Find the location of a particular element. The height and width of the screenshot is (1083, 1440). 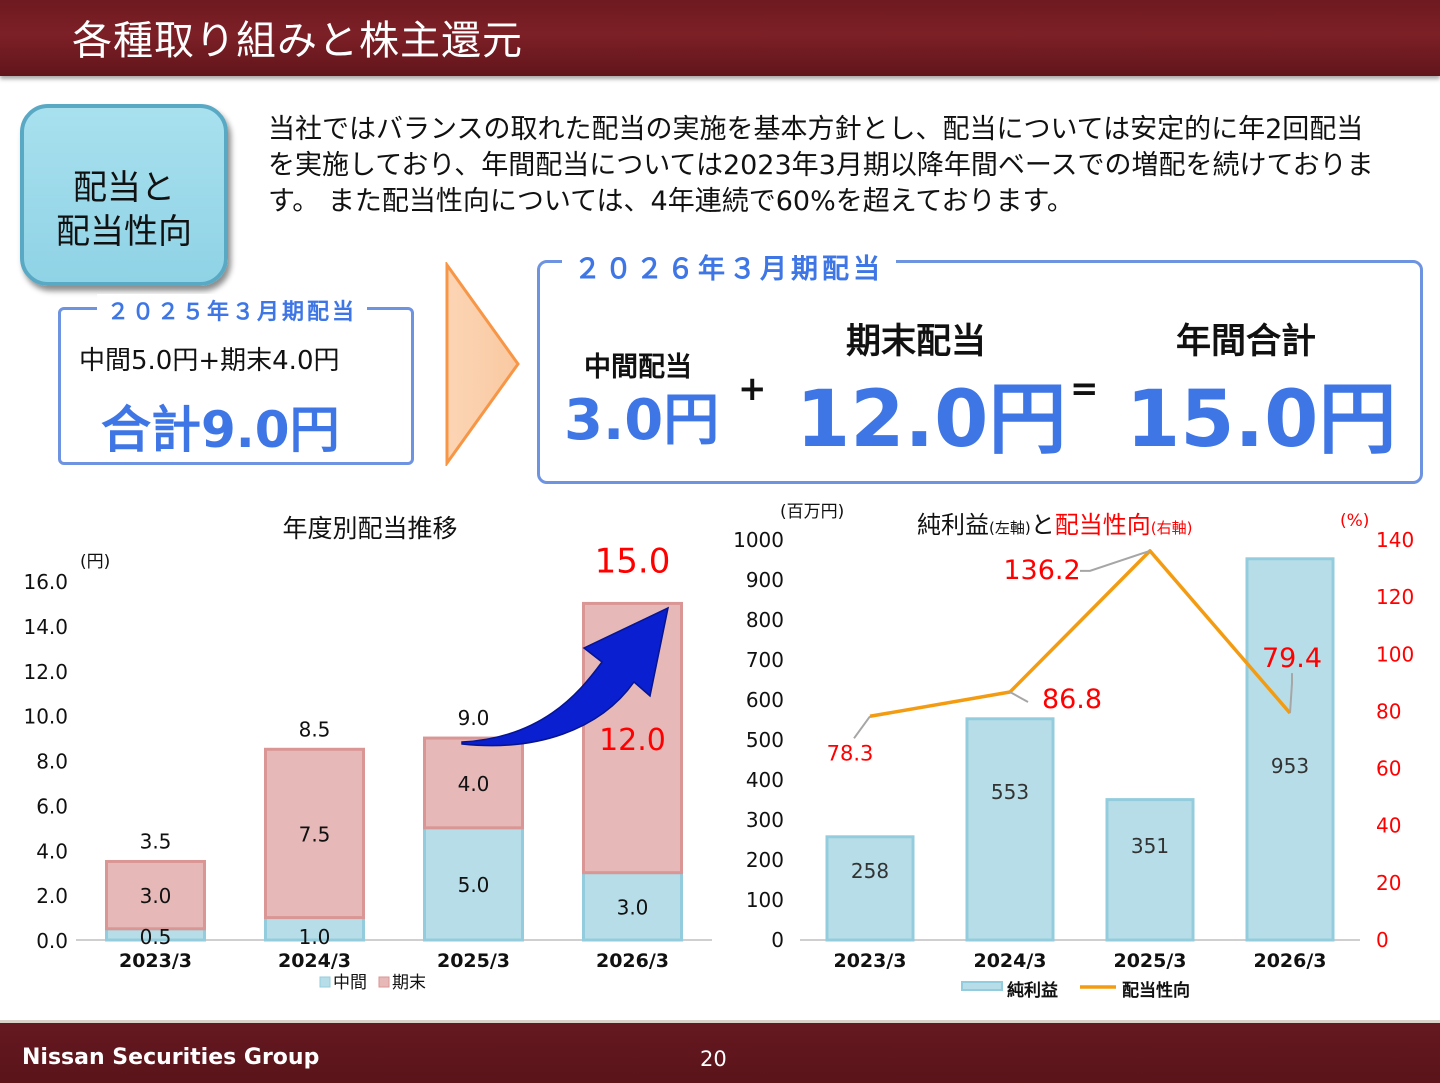

dividend-2025-detail: 中間5.0円+期末4.0円 is located at coordinates (209, 361).